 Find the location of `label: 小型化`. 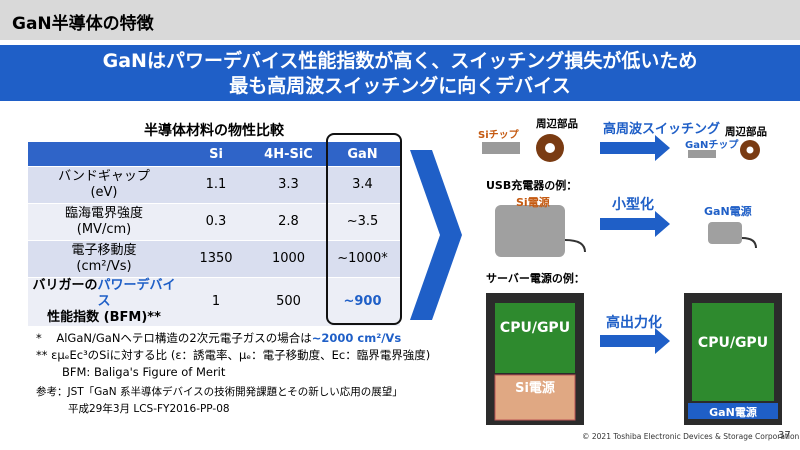

label: 小型化 is located at coordinates (633, 205).